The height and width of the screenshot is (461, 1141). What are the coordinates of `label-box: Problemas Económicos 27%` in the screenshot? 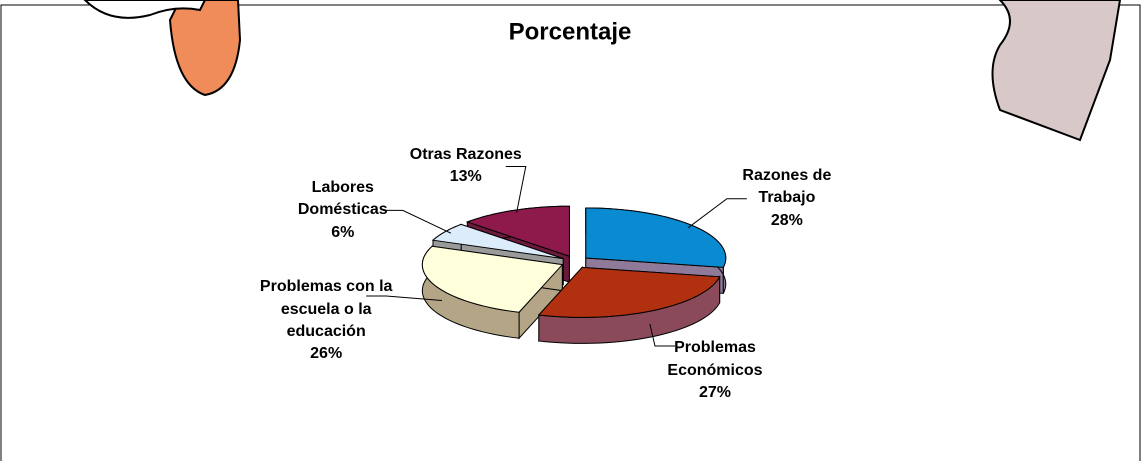 It's located at (715, 371).